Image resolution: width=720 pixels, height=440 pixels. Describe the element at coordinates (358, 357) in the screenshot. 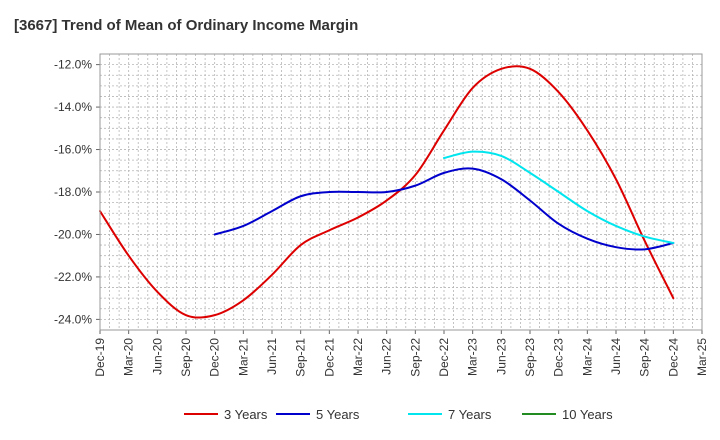

I see `x-tick-label: Mar-22` at that location.